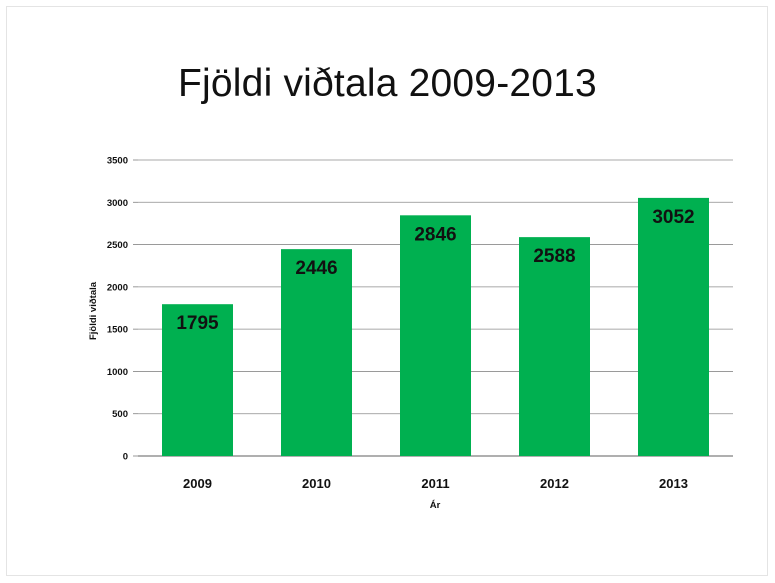 This screenshot has width=775, height=583. What do you see at coordinates (117, 309) in the screenshot?
I see `y-axis-ticks: 0 500 1000 1500 2000 2500 3000 3500` at bounding box center [117, 309].